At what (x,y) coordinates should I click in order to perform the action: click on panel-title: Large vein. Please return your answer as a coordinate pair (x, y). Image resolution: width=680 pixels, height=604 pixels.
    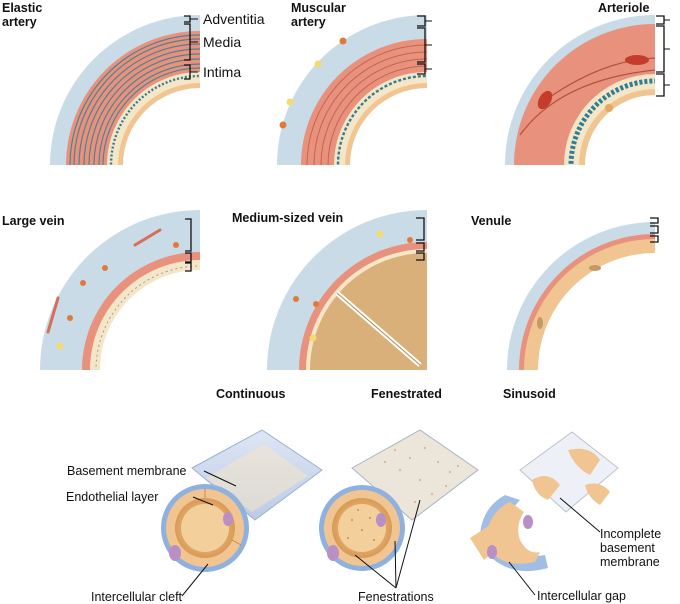
    Looking at the image, I should click on (33, 221).